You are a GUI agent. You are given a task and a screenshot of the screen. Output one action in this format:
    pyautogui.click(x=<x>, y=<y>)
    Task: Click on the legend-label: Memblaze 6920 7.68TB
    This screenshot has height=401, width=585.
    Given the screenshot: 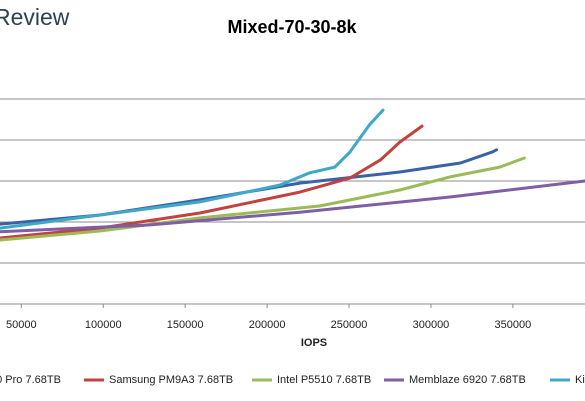 What is the action you would take?
    pyautogui.click(x=467, y=380)
    